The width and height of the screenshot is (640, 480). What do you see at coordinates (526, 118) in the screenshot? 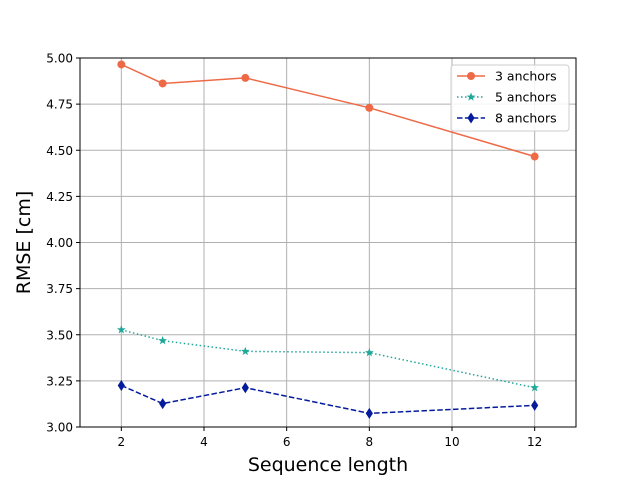
I see `legend-label: 8 anchors` at bounding box center [526, 118].